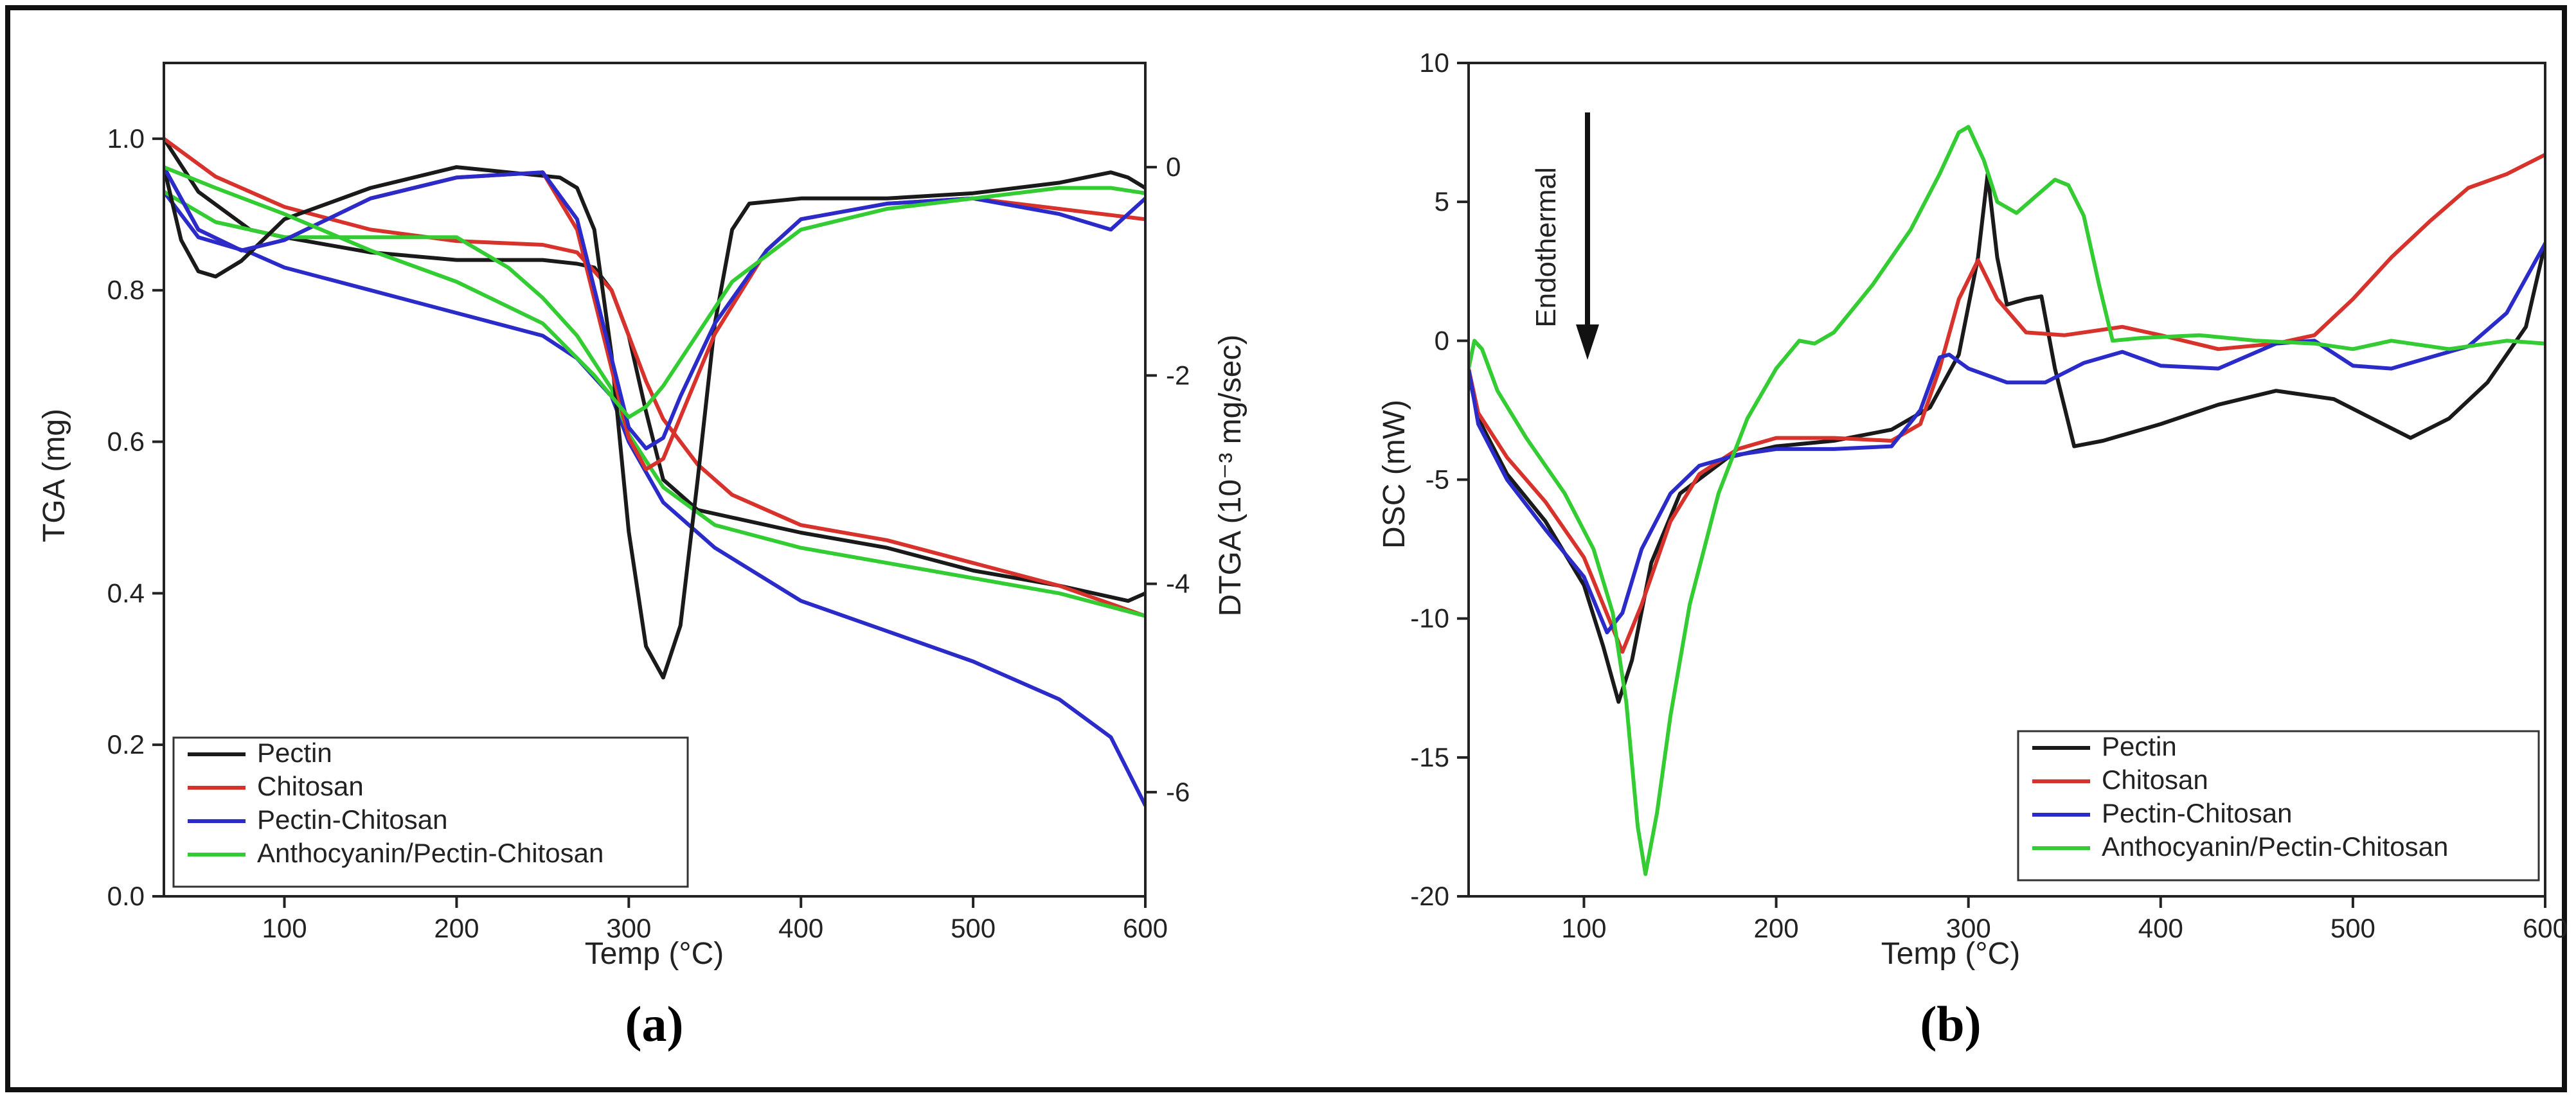 The image size is (2576, 1100). I want to click on y-tick-label: -5, so click(1437, 480).